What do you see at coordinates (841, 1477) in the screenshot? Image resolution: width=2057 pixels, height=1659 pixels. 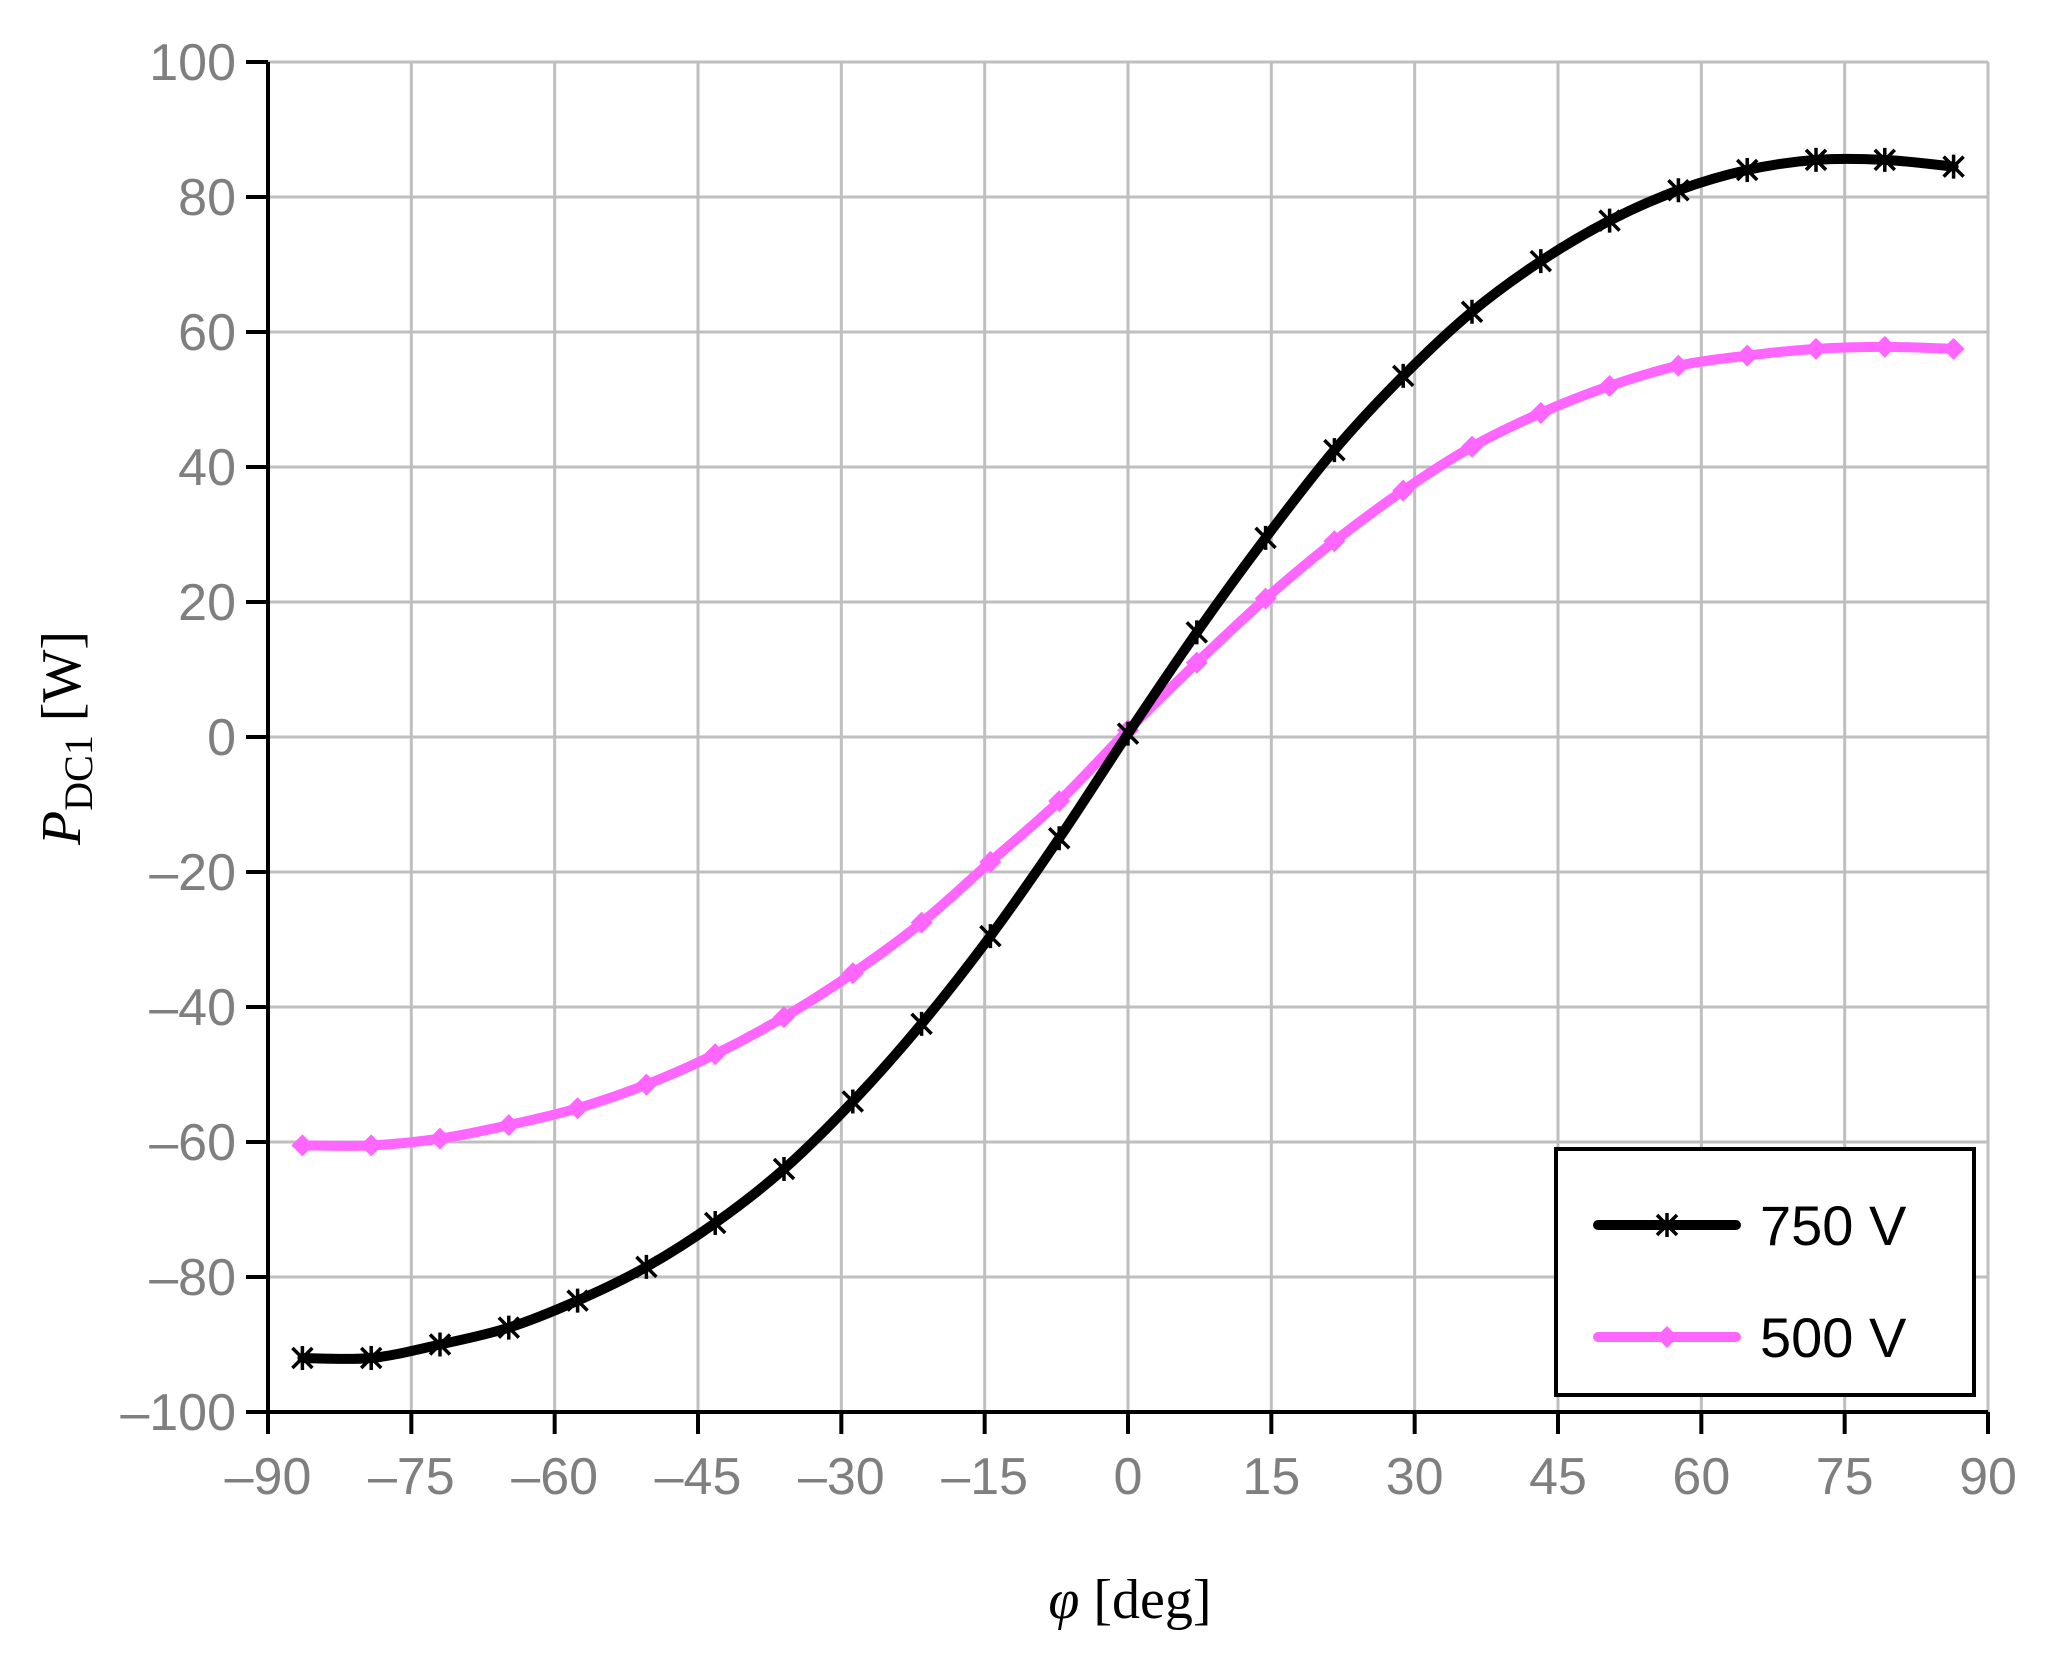 I see `x-tick-label-4: –30` at bounding box center [841, 1477].